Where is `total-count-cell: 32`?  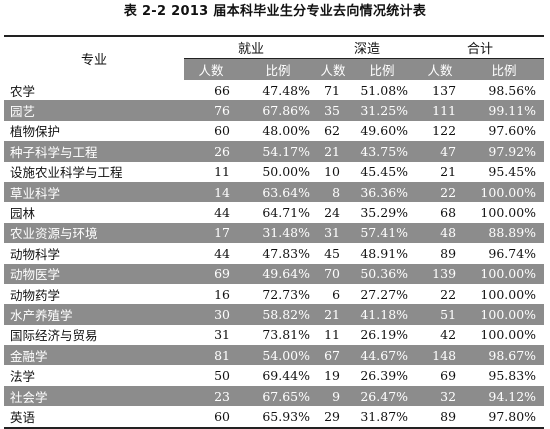 total-count-cell: 32 is located at coordinates (440, 396).